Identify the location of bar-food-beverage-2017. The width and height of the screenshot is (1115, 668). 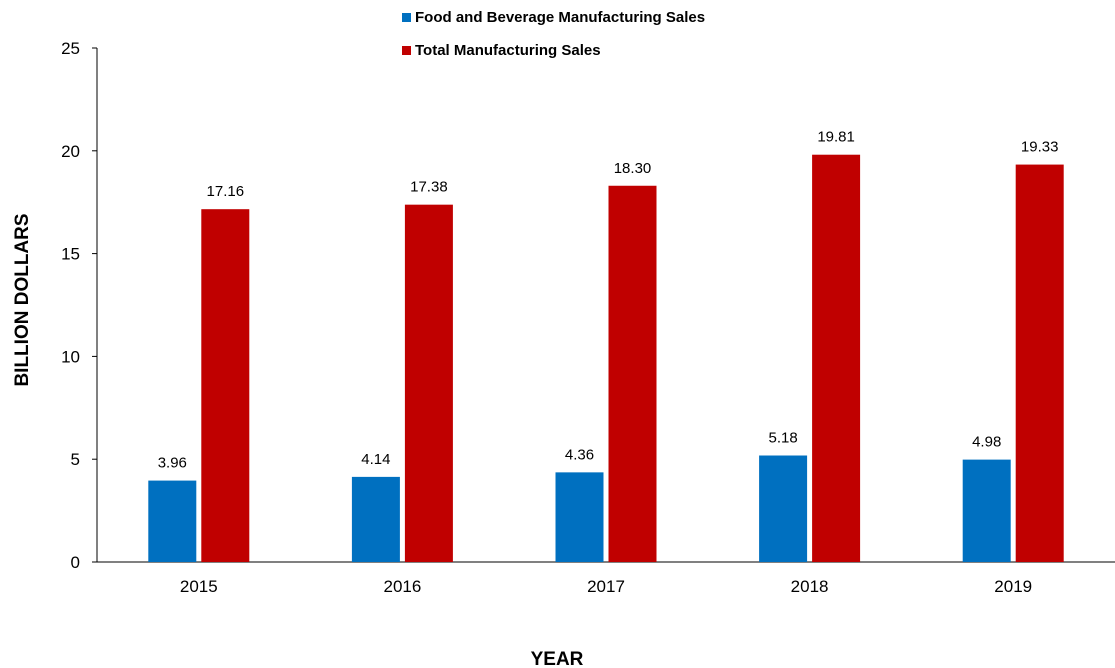
(579, 517).